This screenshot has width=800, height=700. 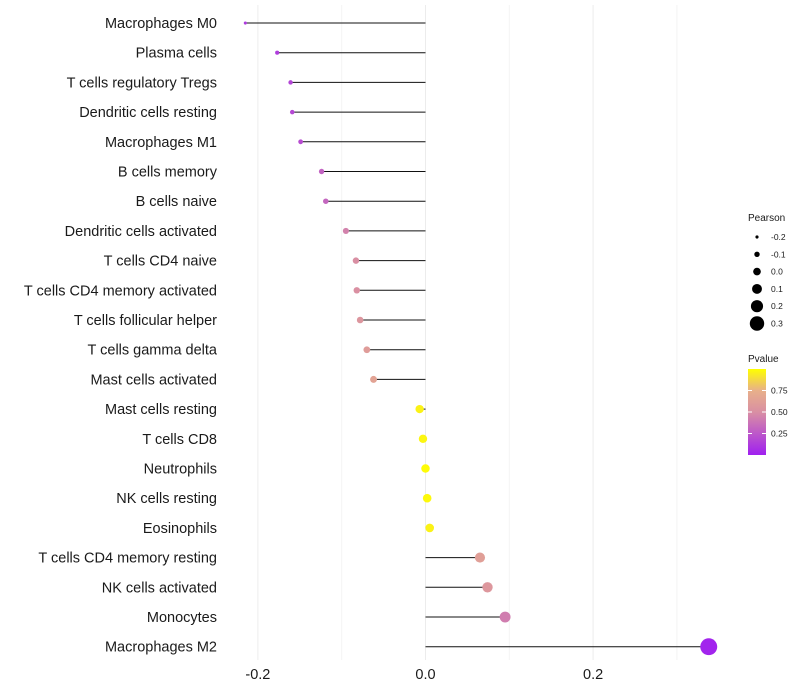 What do you see at coordinates (161, 648) in the screenshot?
I see `category-label: Macrophages M2` at bounding box center [161, 648].